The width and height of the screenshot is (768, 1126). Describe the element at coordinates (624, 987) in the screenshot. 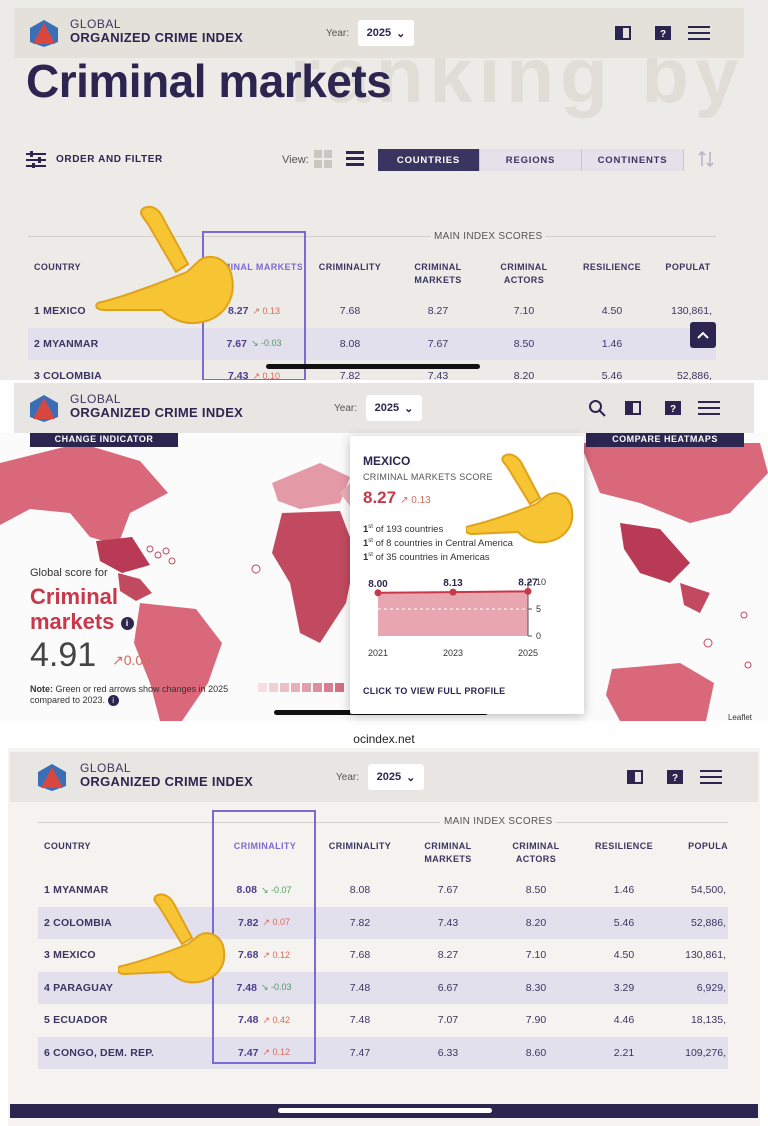

I see `resilience-cell: 3.29` at that location.